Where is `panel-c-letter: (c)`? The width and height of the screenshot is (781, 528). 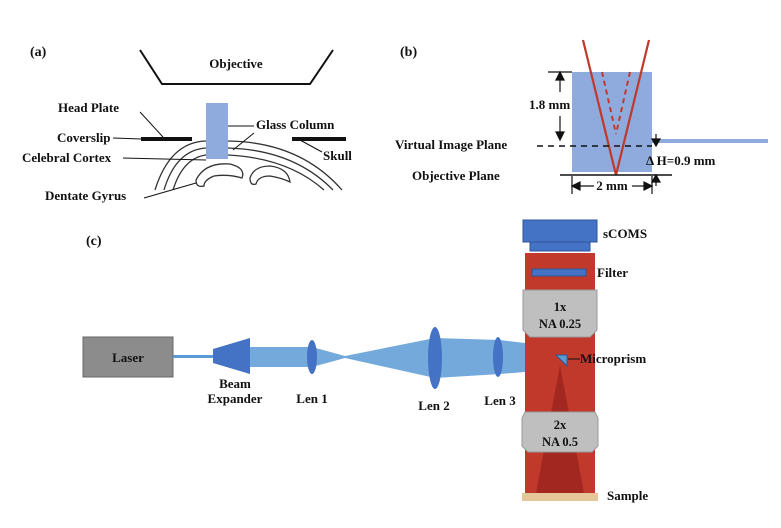 panel-c-letter: (c) is located at coordinates (94, 241).